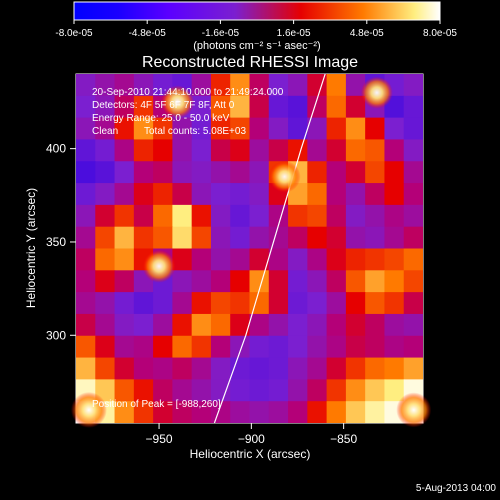 The width and height of the screenshot is (500, 500). Describe the element at coordinates (343, 439) in the screenshot. I see `x-axis-tick-label: −850` at that location.